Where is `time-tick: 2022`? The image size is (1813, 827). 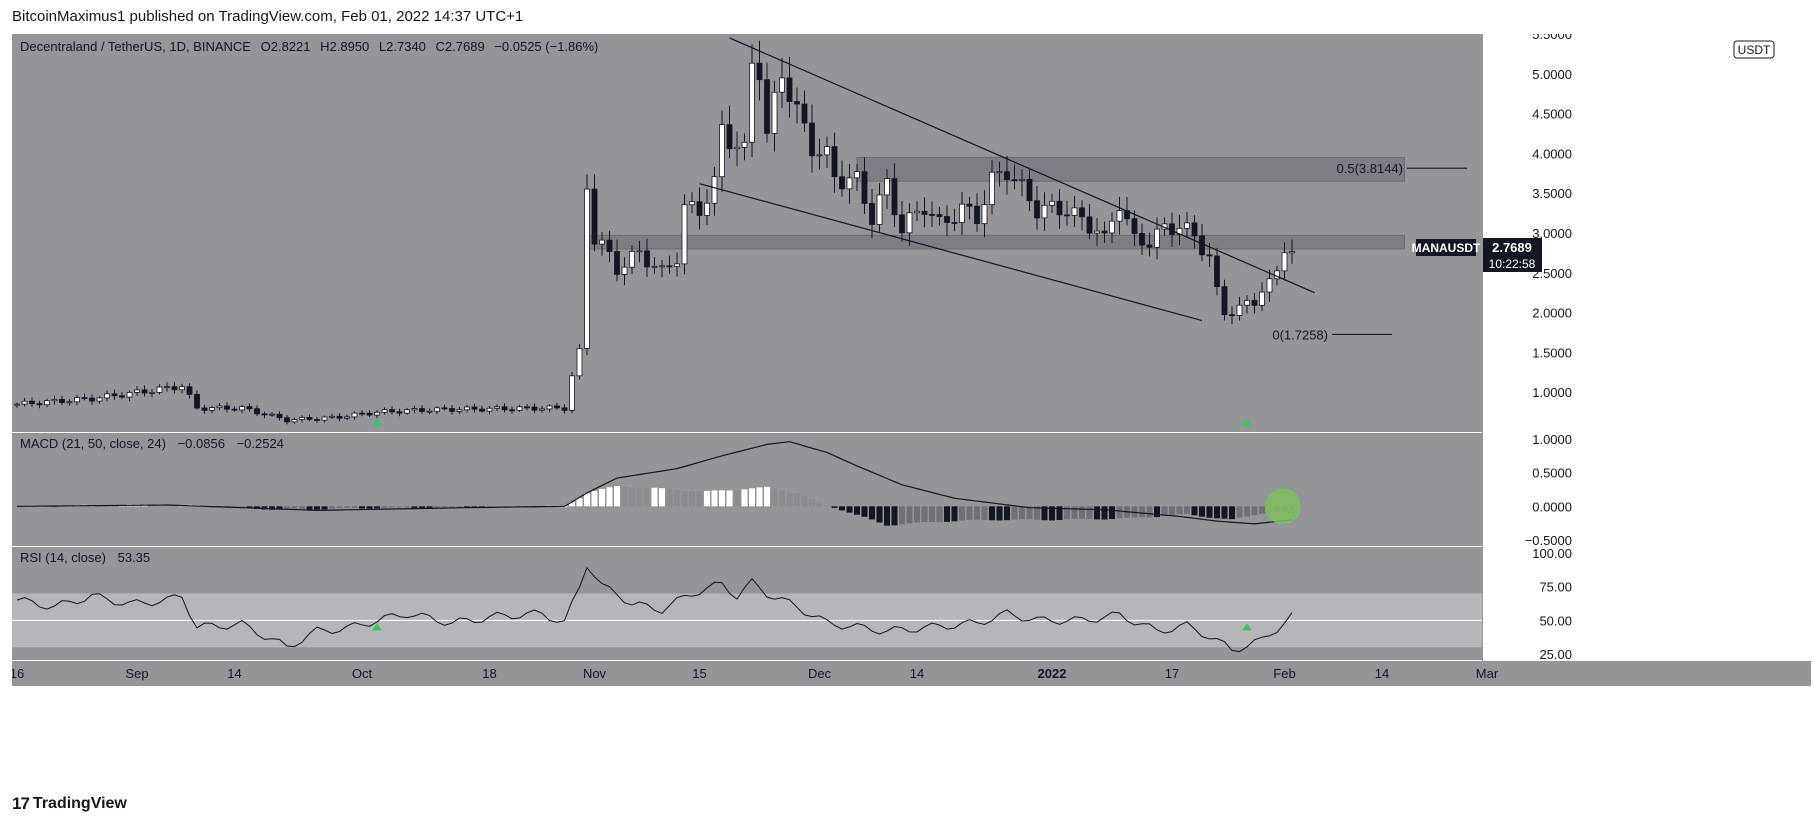 time-tick: 2022 is located at coordinates (1052, 673).